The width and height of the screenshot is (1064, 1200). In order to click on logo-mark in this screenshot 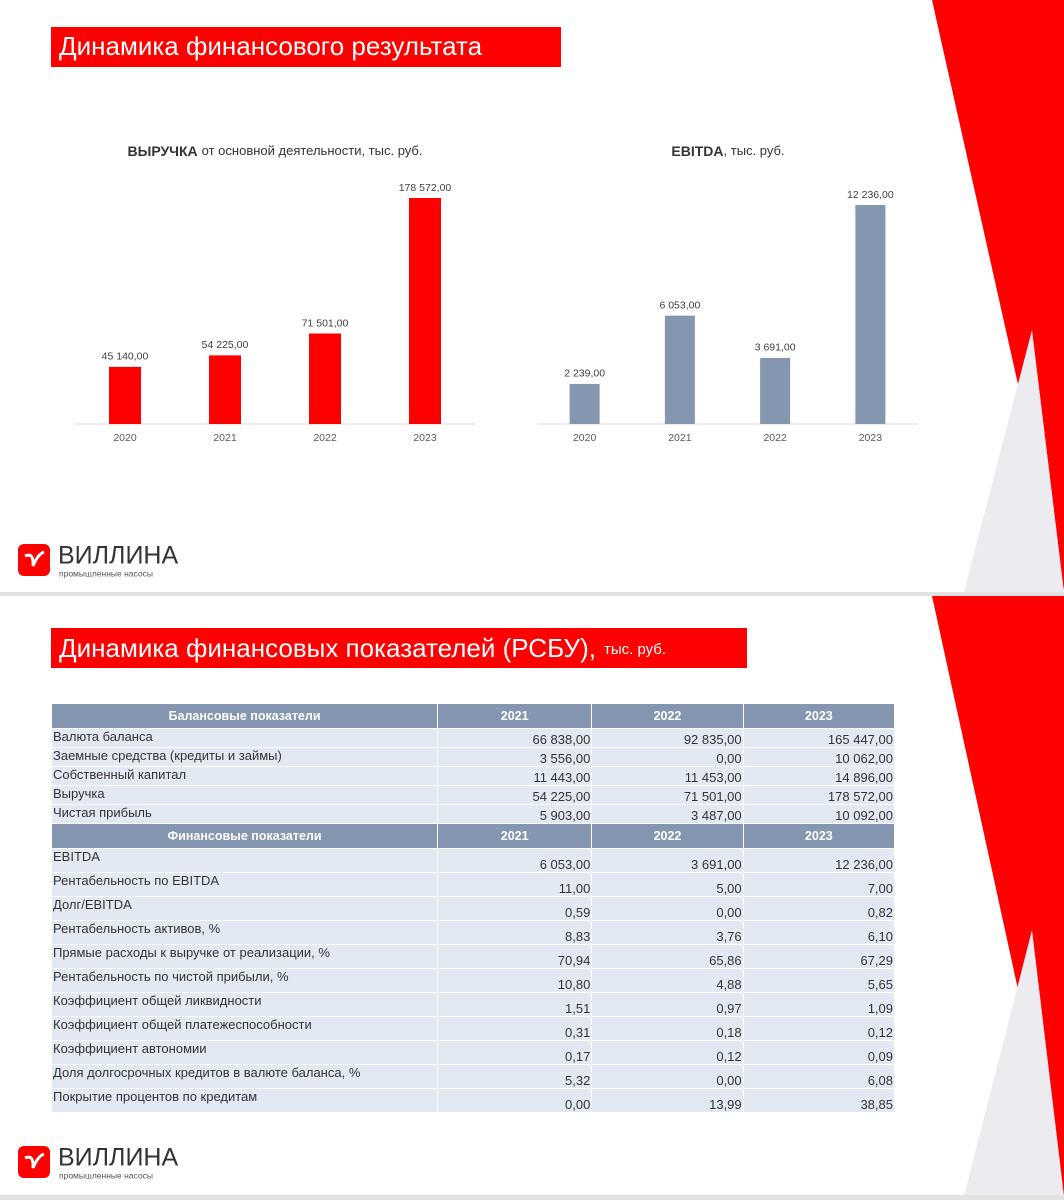, I will do `click(34, 558)`.